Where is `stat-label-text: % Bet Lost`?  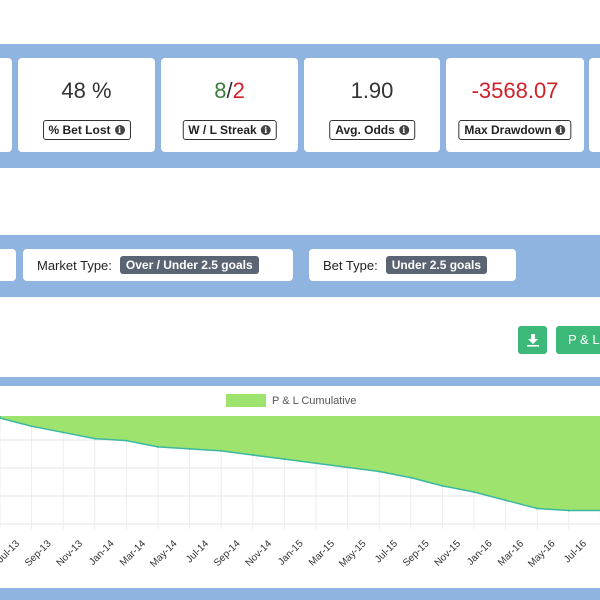
stat-label-text: % Bet Lost is located at coordinates (79, 130).